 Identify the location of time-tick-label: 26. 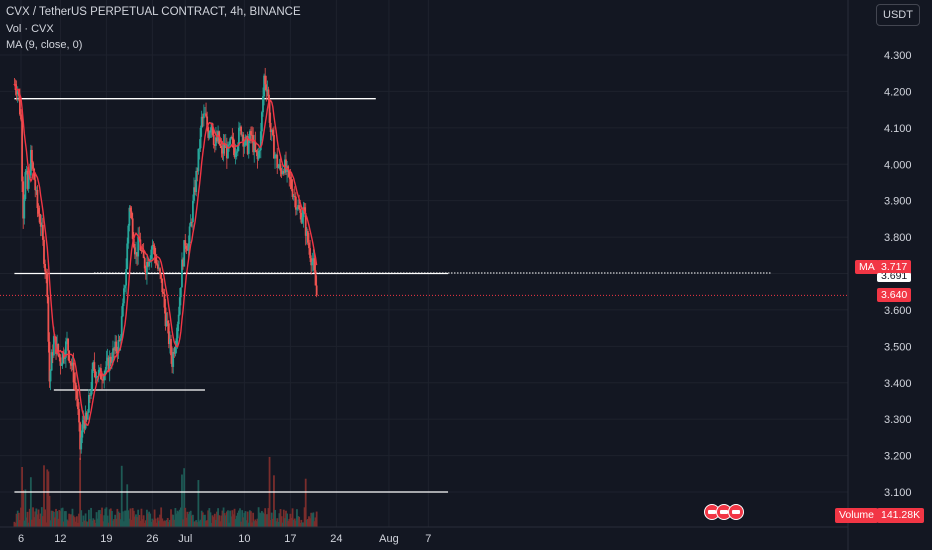
(152, 539).